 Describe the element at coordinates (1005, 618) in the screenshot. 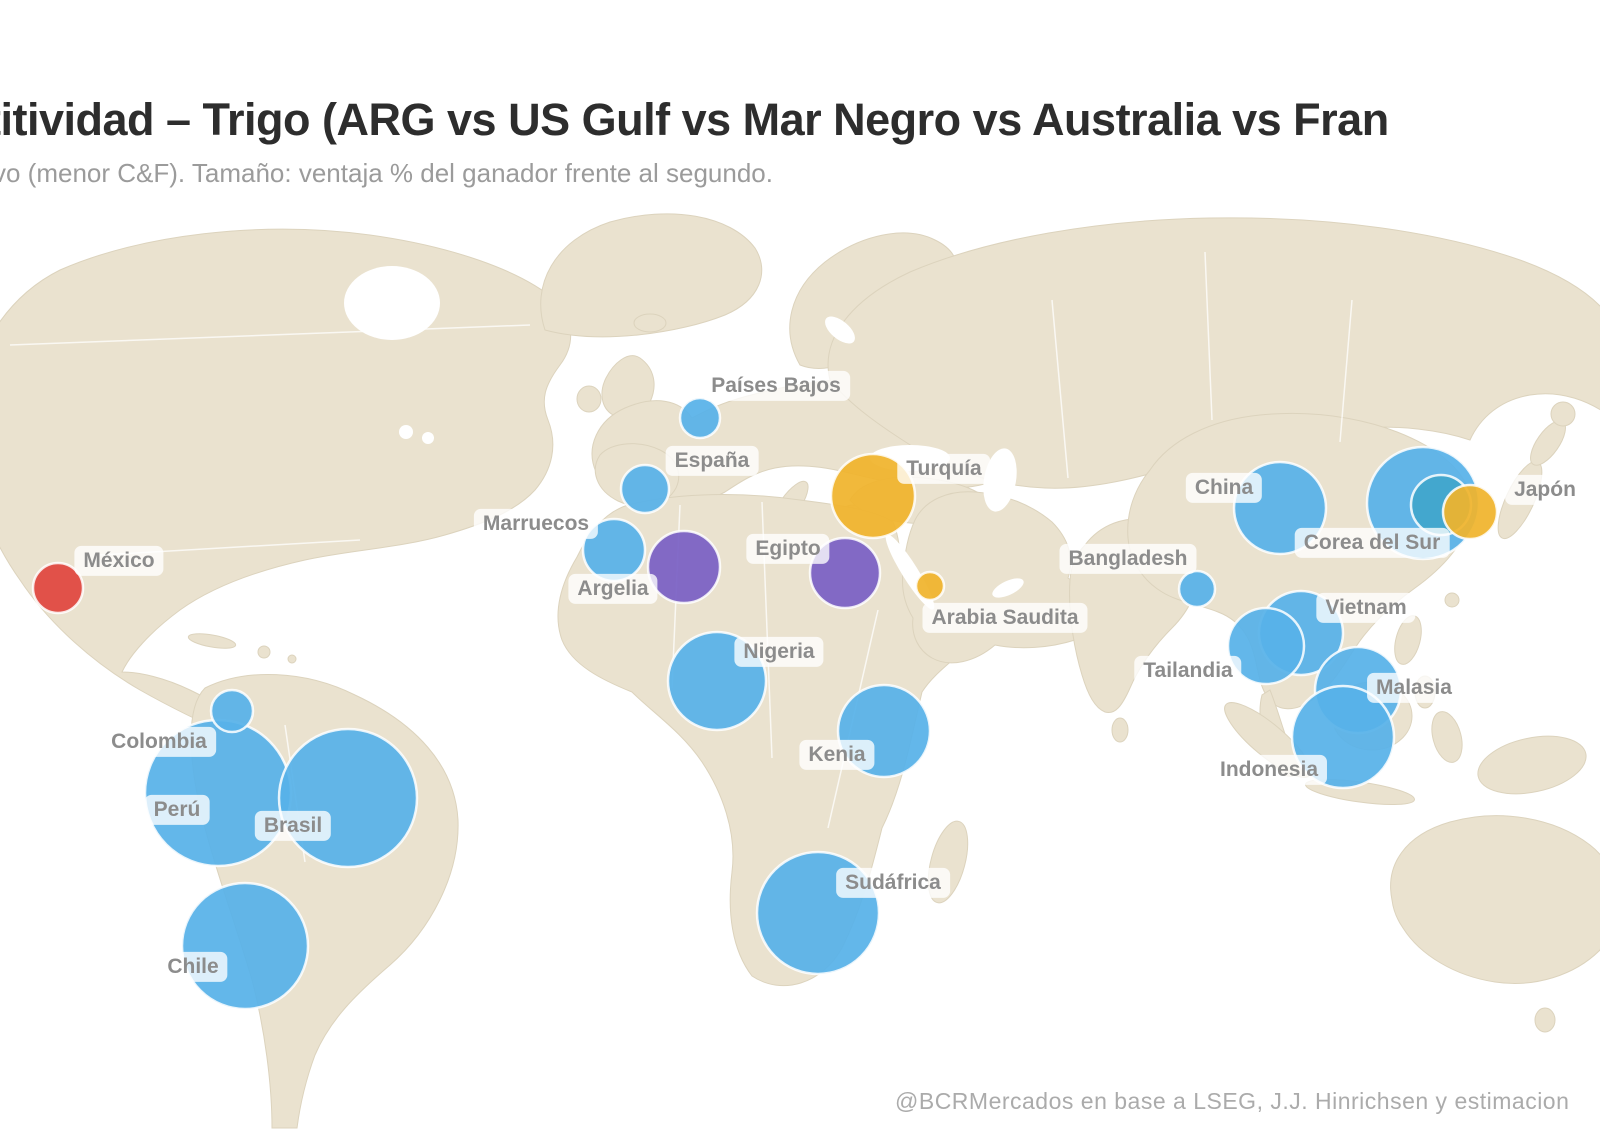

I see `country-label-arabia-saudita: Arabia Saudita` at that location.